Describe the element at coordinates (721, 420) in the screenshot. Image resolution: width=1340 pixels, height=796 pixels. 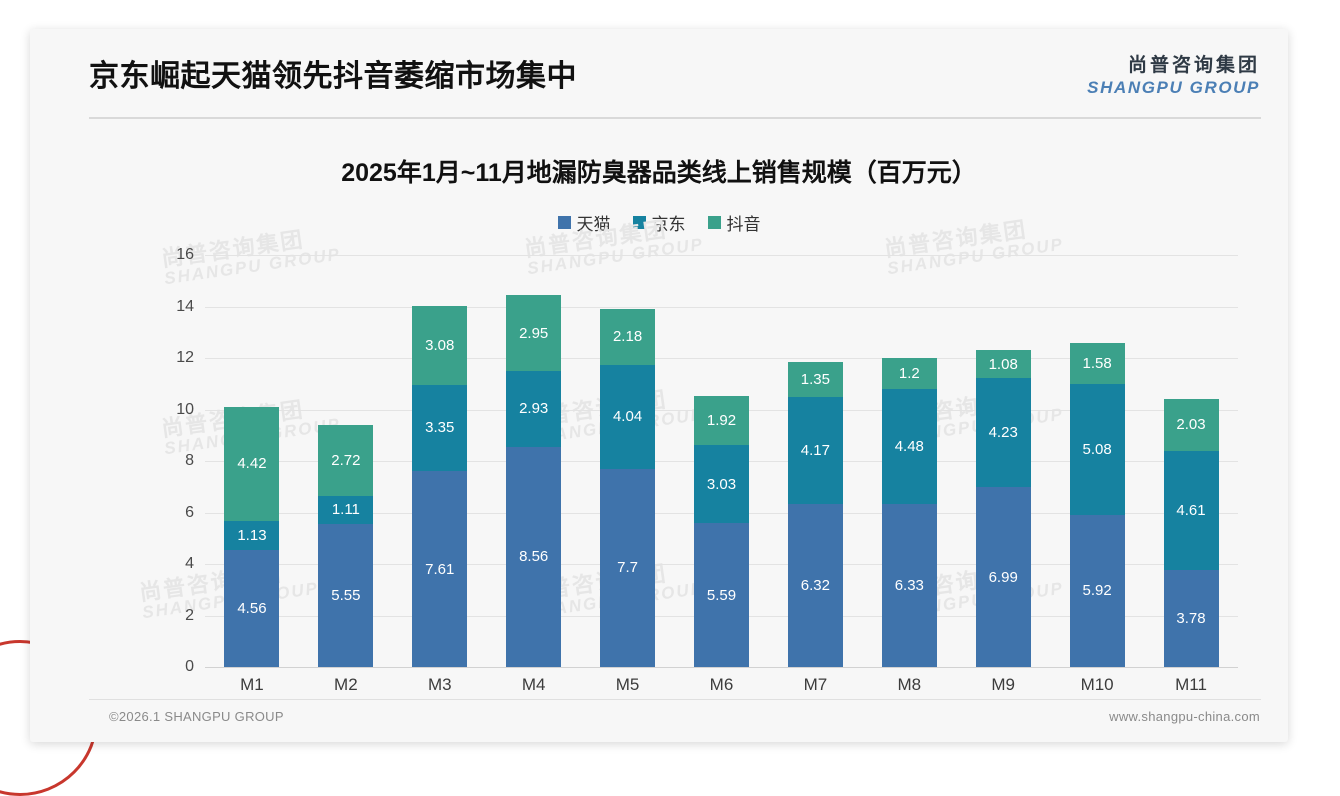
I see `bar-segment-抖音: 1.92` at that location.